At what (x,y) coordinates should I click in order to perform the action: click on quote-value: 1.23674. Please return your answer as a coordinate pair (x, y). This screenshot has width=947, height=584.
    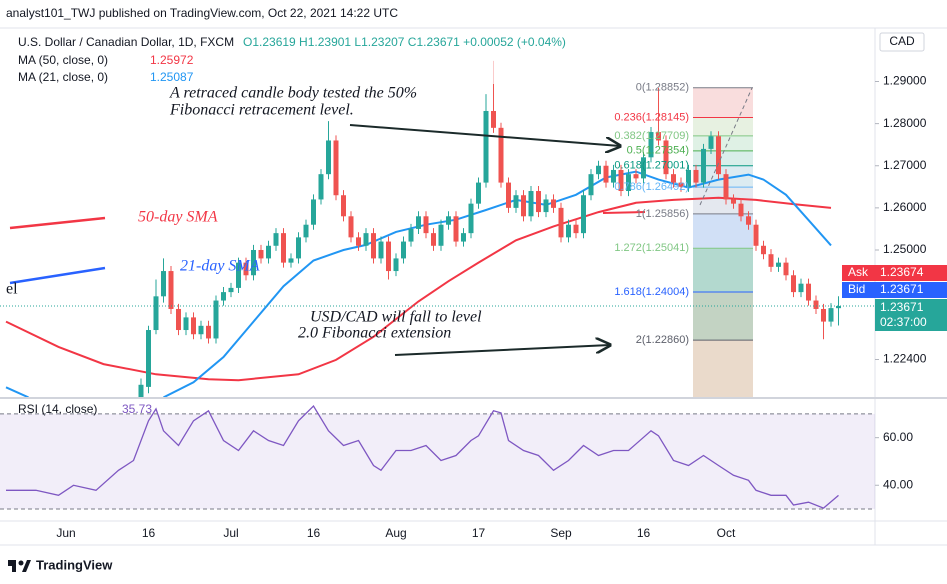
    Looking at the image, I should click on (902, 272).